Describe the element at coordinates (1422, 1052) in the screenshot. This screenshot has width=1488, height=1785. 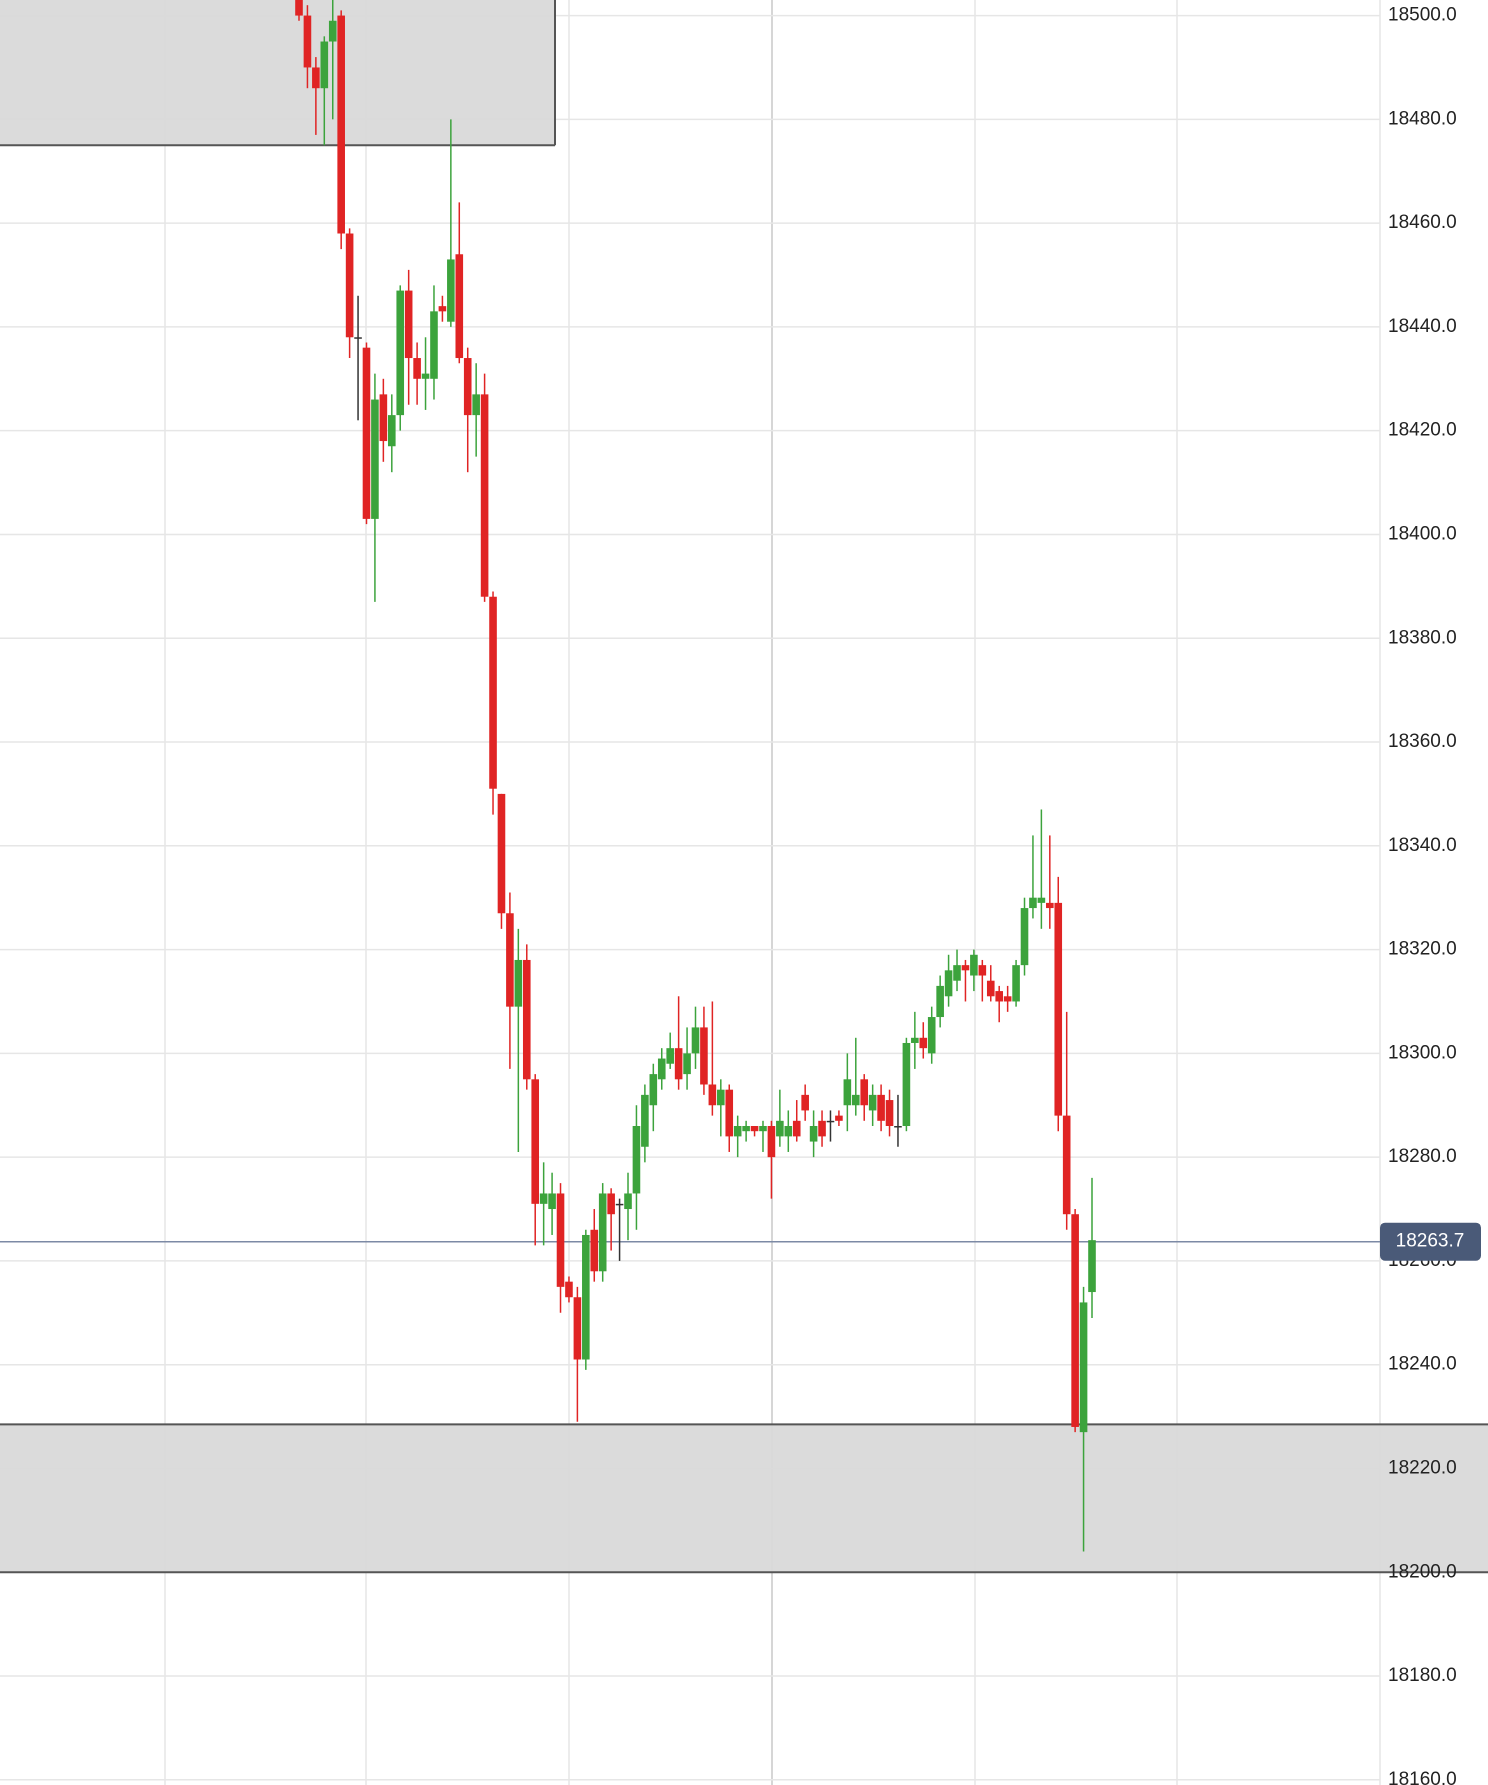
I see `y-tick-label: 18300.0` at that location.